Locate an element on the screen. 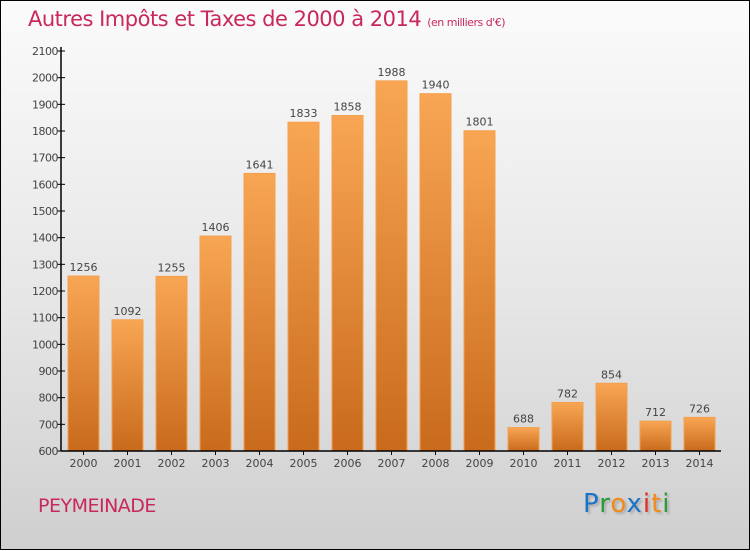 The width and height of the screenshot is (750, 551). bar-2004 is located at coordinates (259, 312).